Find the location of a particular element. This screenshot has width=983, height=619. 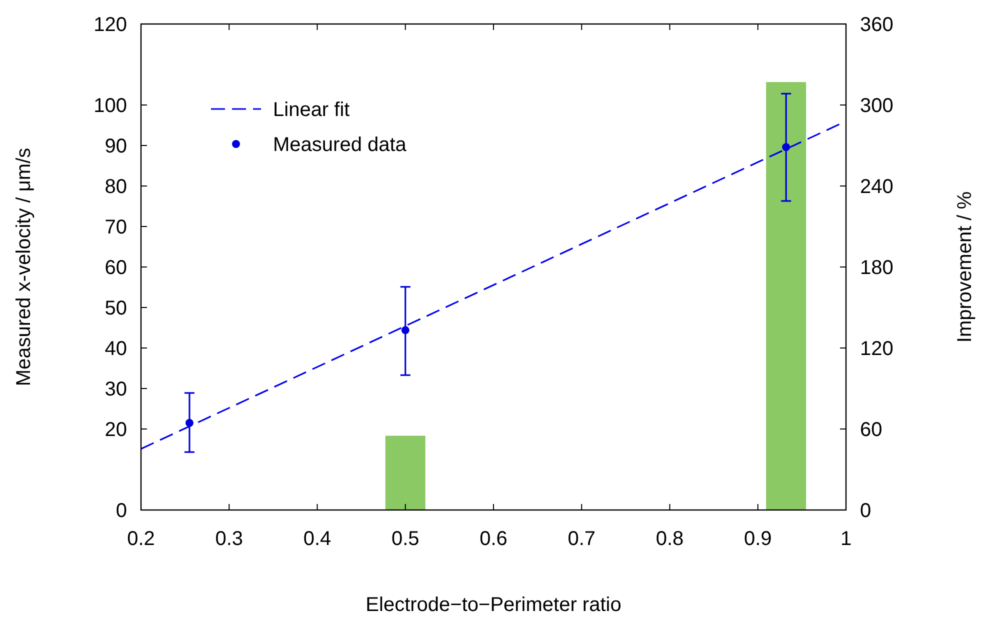

x-tick-label: 1 is located at coordinates (846, 539).